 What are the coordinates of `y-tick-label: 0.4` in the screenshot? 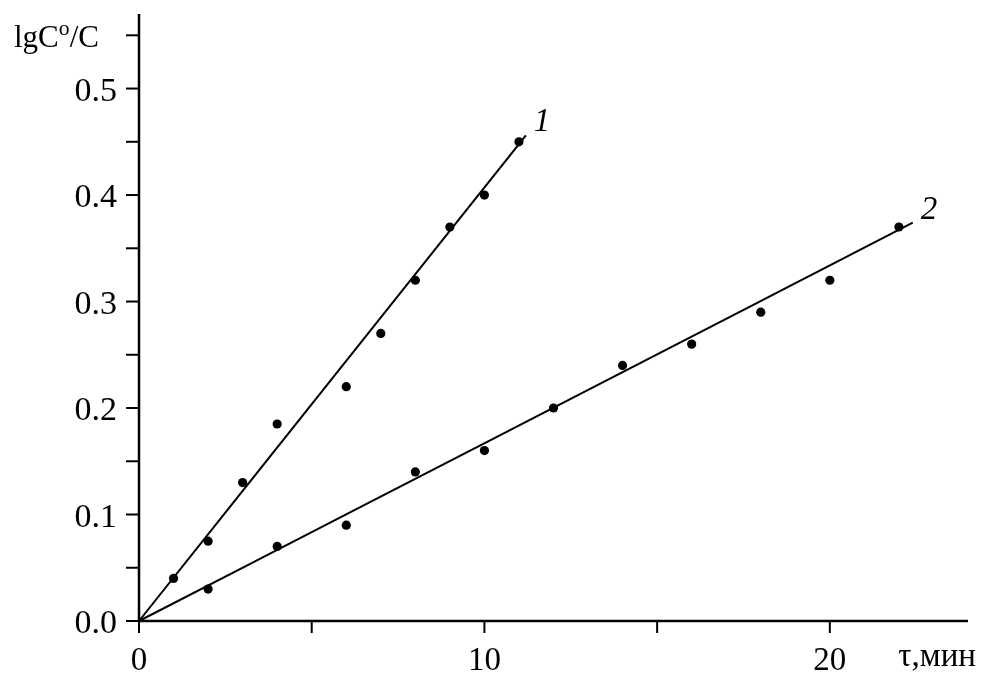 It's located at (95, 196).